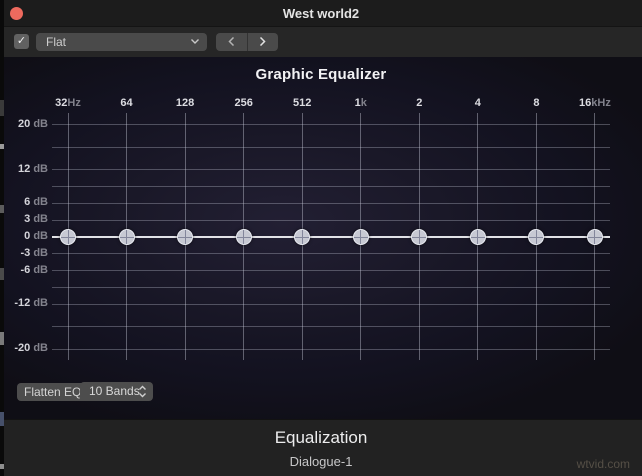 Image resolution: width=642 pixels, height=476 pixels. What do you see at coordinates (34, 269) in the screenshot?
I see `db-axis-label: -6 dB` at bounding box center [34, 269].